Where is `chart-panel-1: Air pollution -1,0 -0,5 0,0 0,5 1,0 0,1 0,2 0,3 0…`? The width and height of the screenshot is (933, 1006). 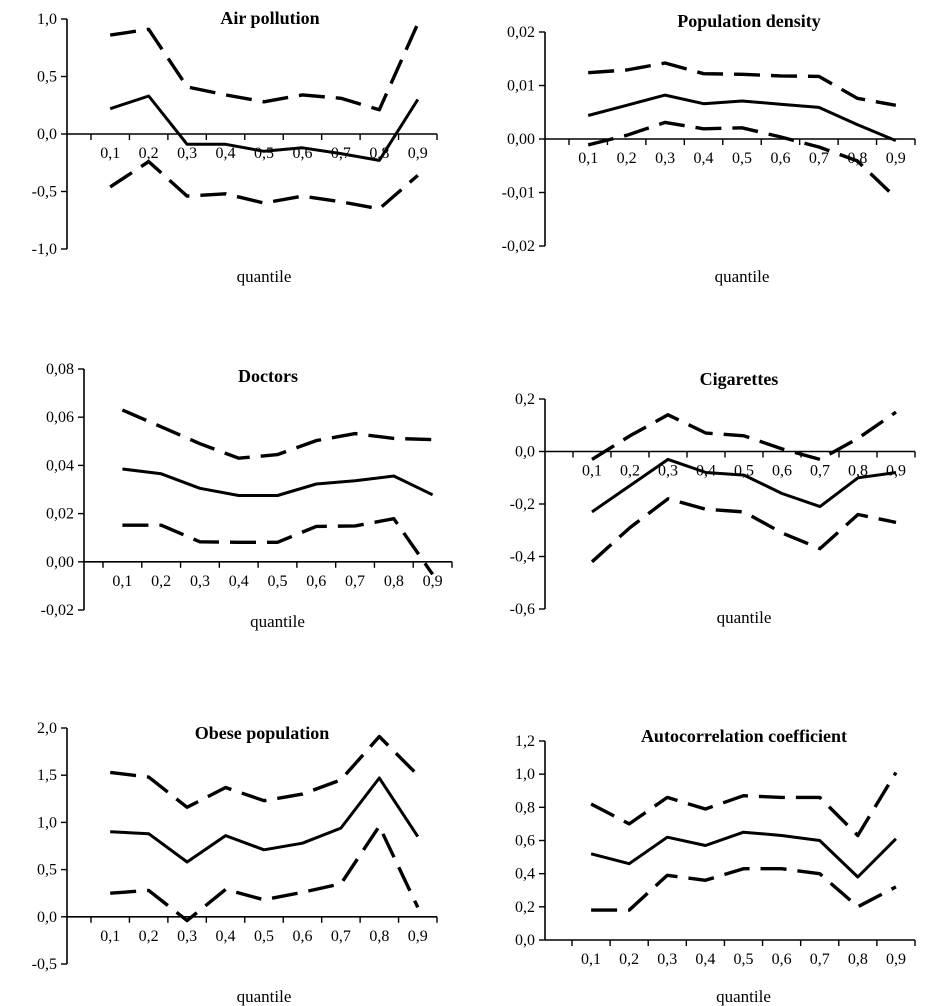 chart-panel-1: Air pollution -1,0 -0,5 0,0 0,5 1,0 0,1 0,2 0,3 0… is located at coordinates (235, 147).